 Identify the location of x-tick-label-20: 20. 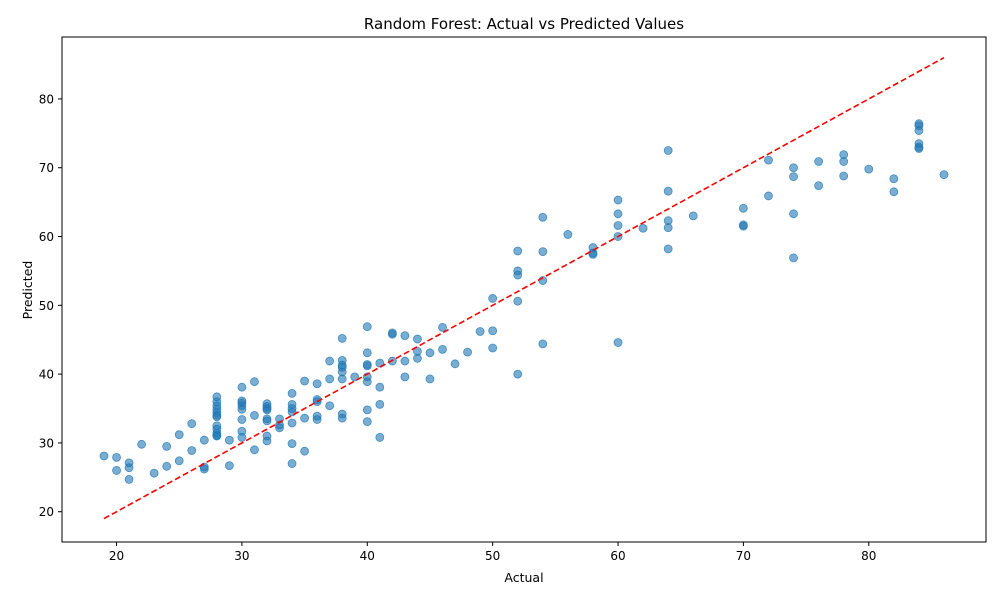
(116, 556).